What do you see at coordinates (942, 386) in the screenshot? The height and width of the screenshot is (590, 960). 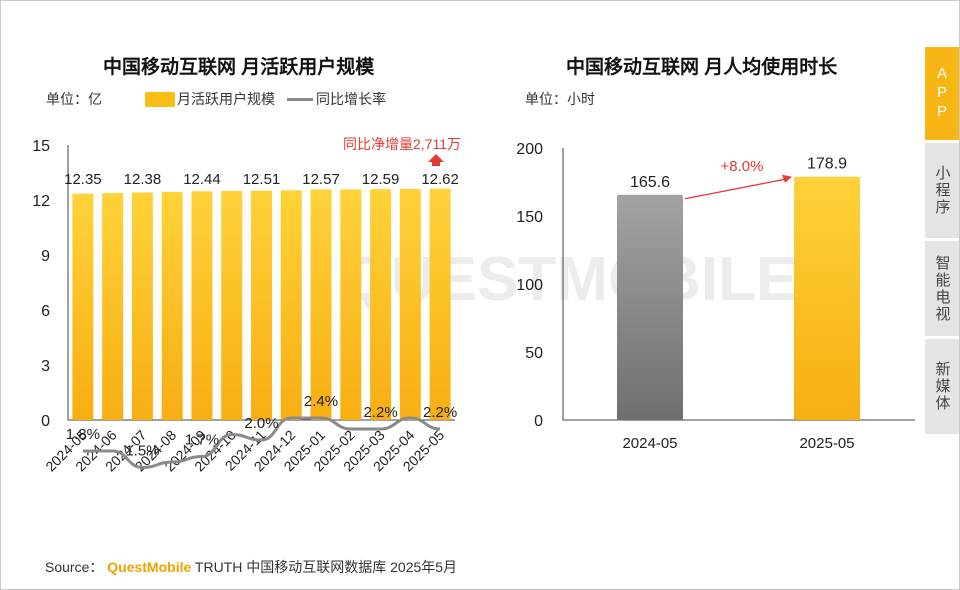 I see `tab-new-media: 新媒体` at bounding box center [942, 386].